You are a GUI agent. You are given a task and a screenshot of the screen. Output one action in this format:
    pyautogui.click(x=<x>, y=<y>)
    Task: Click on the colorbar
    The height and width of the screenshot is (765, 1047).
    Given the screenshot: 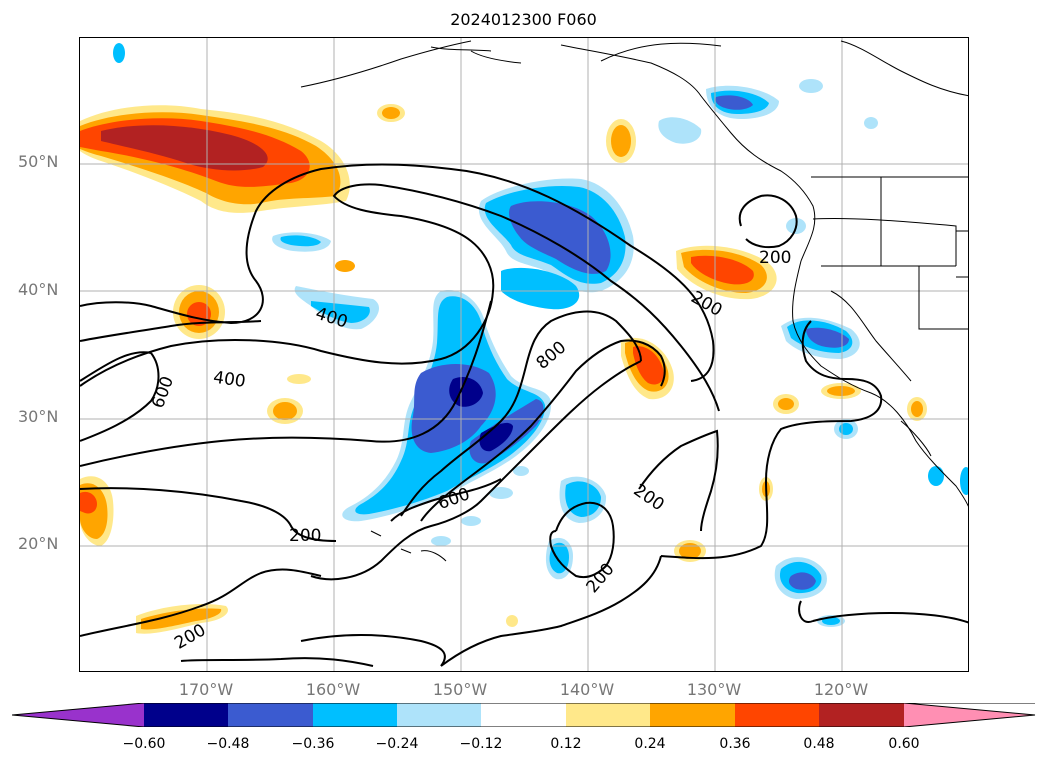 What is the action you would take?
    pyautogui.click(x=523, y=716)
    